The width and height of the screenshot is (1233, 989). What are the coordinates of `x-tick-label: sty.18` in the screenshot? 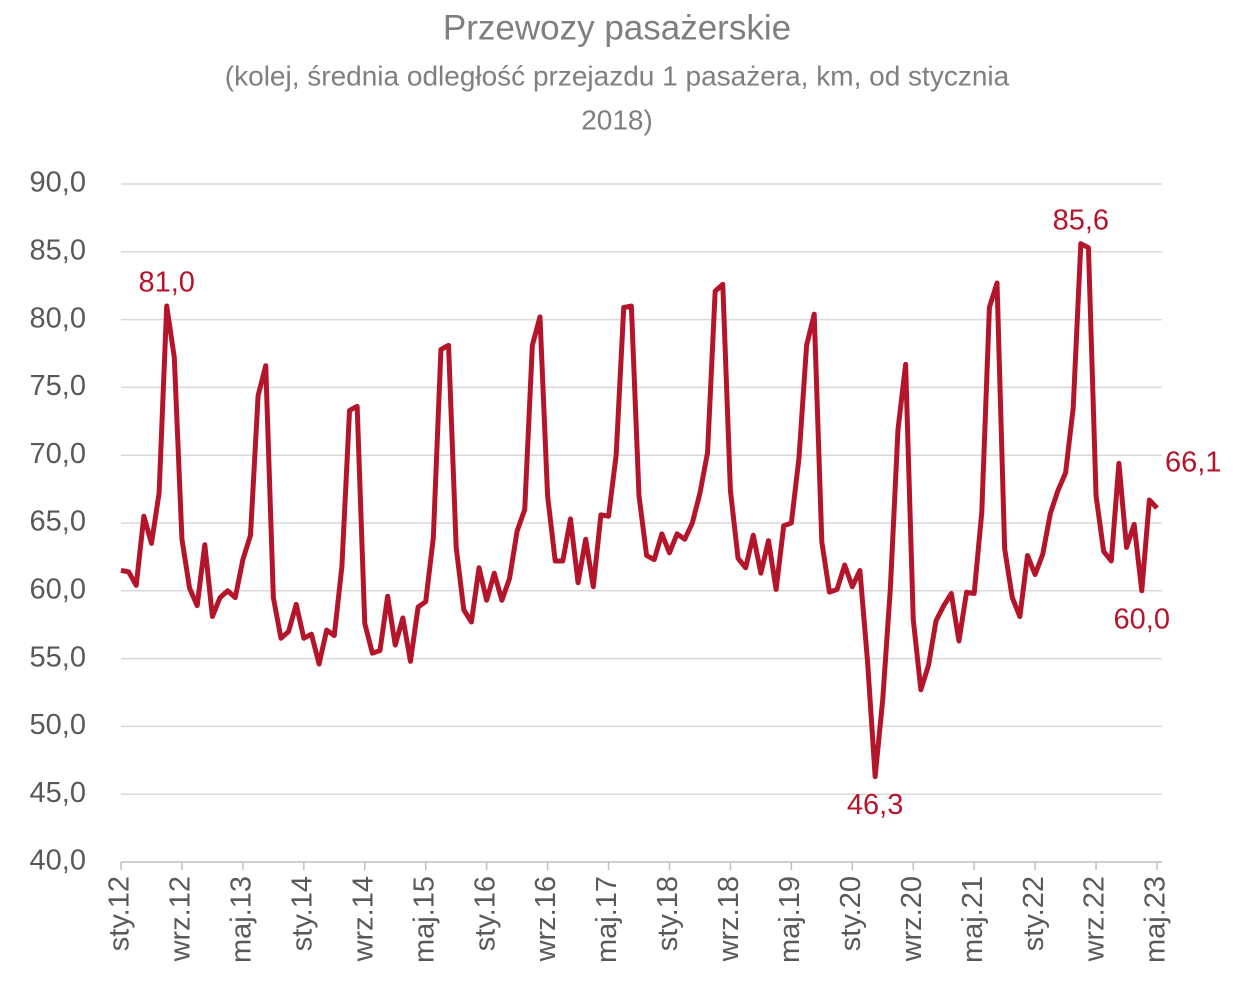 It's located at (668, 913).